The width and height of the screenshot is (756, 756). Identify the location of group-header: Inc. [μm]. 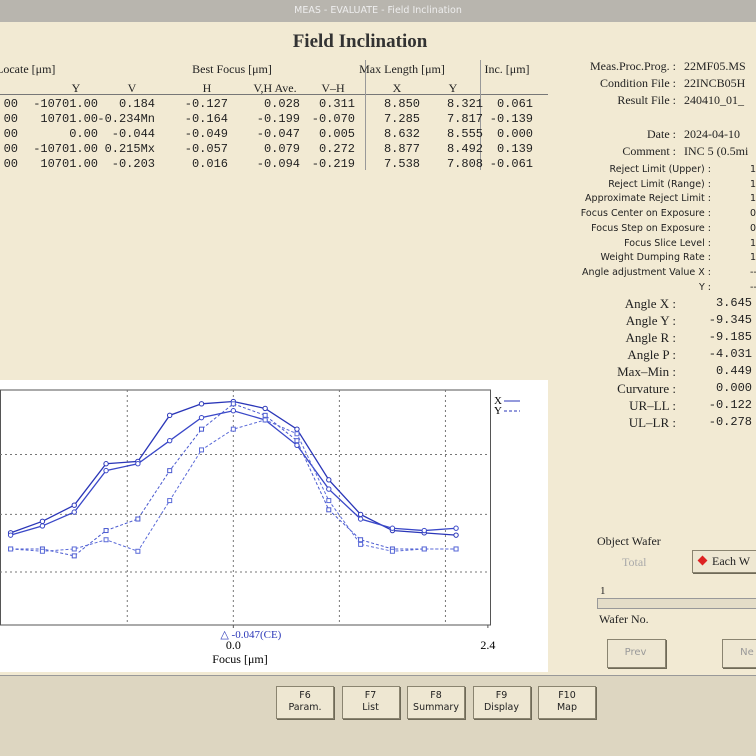
(507, 69).